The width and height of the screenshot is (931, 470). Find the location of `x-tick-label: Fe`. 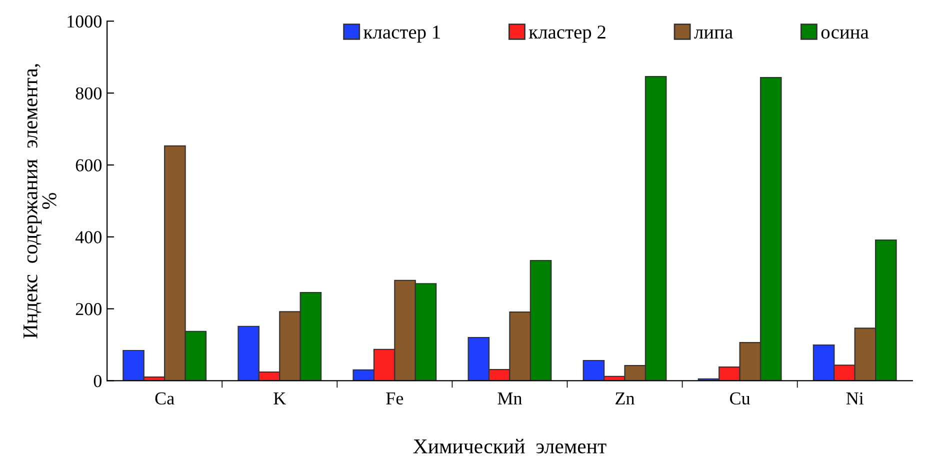

x-tick-label: Fe is located at coordinates (395, 398).